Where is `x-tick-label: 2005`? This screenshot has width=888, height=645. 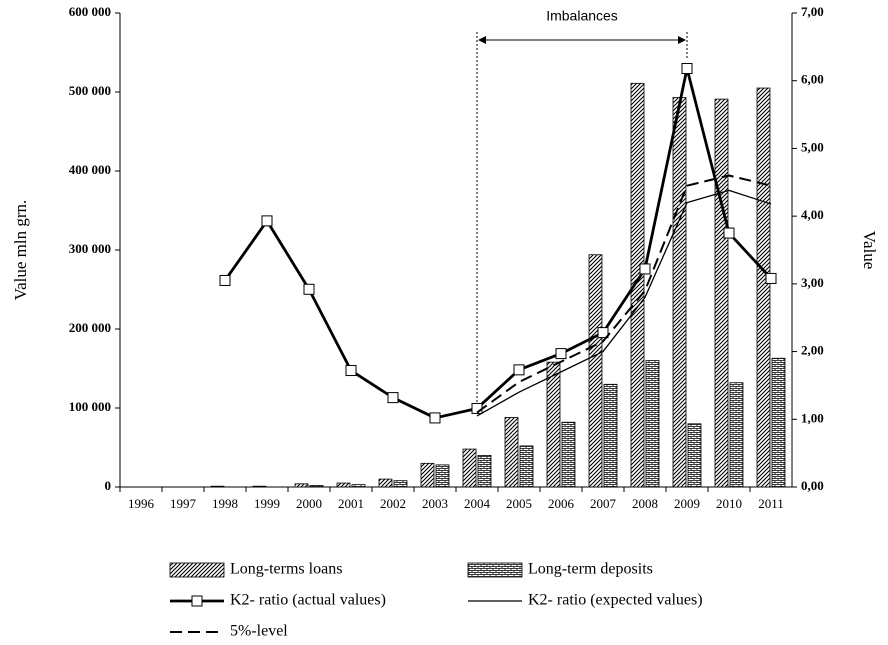 x-tick-label: 2005 is located at coordinates (519, 503).